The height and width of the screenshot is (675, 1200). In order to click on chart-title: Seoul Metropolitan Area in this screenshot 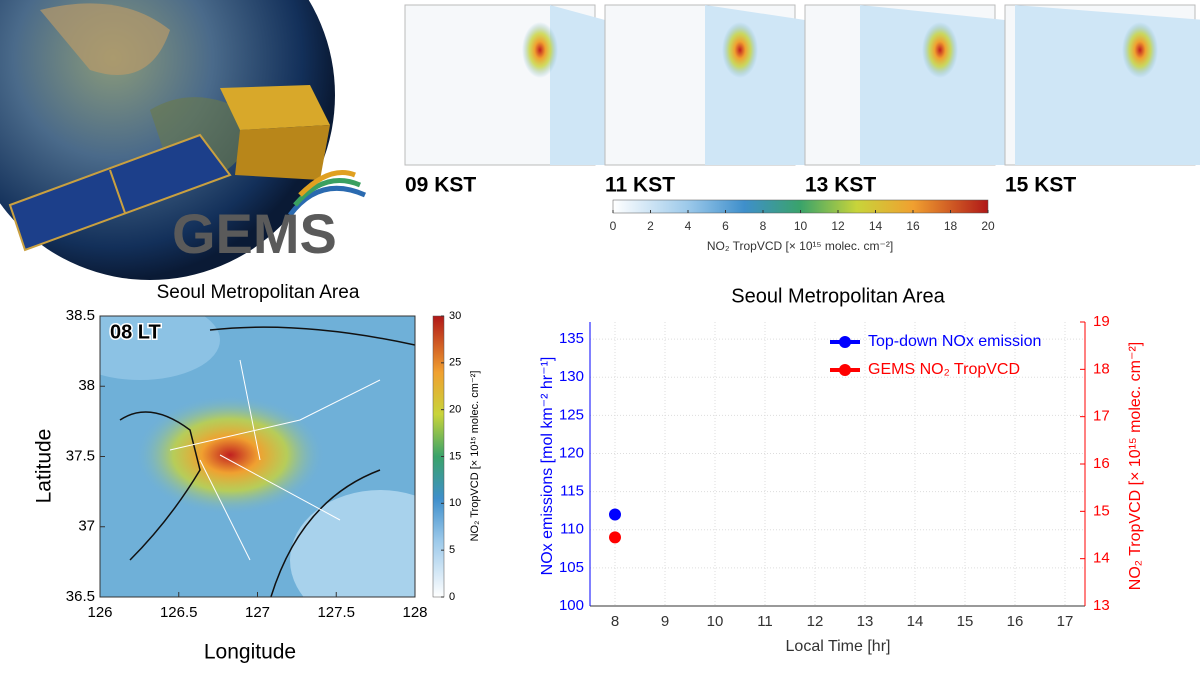, I will do `click(838, 296)`.